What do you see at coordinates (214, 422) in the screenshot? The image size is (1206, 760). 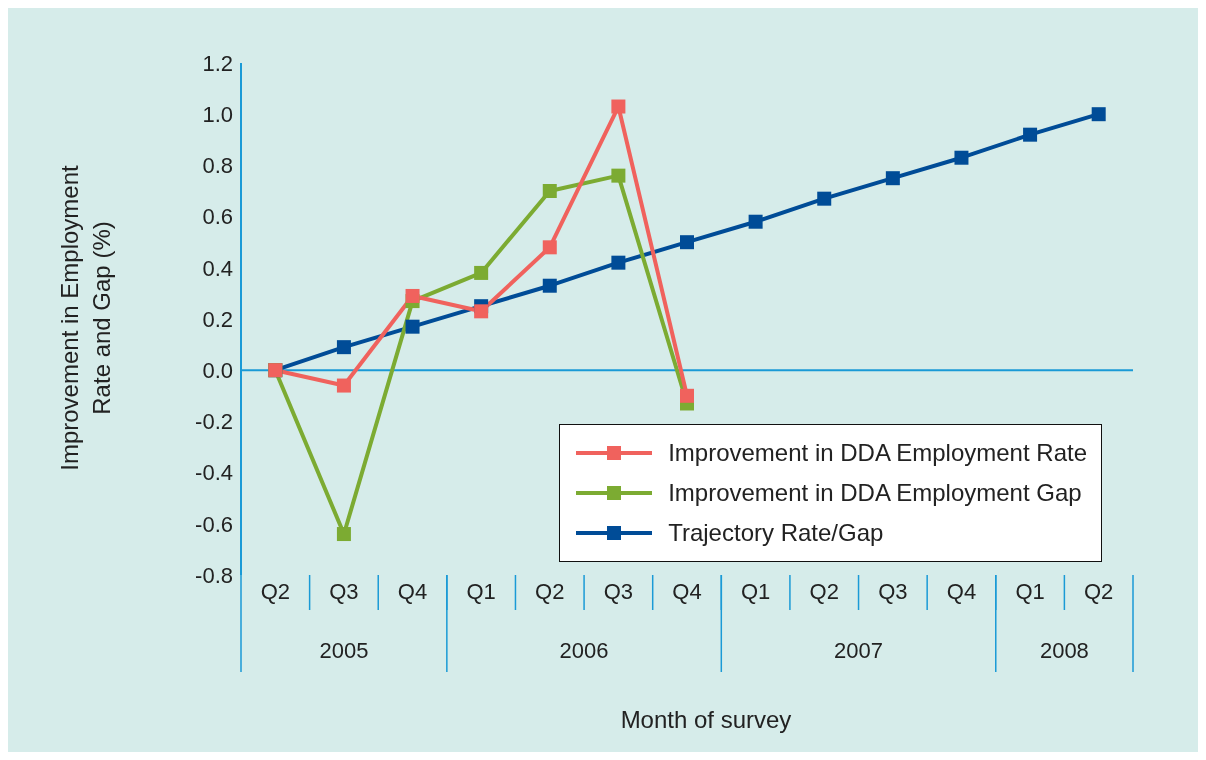 I see `y-tick-label: -0.2` at bounding box center [214, 422].